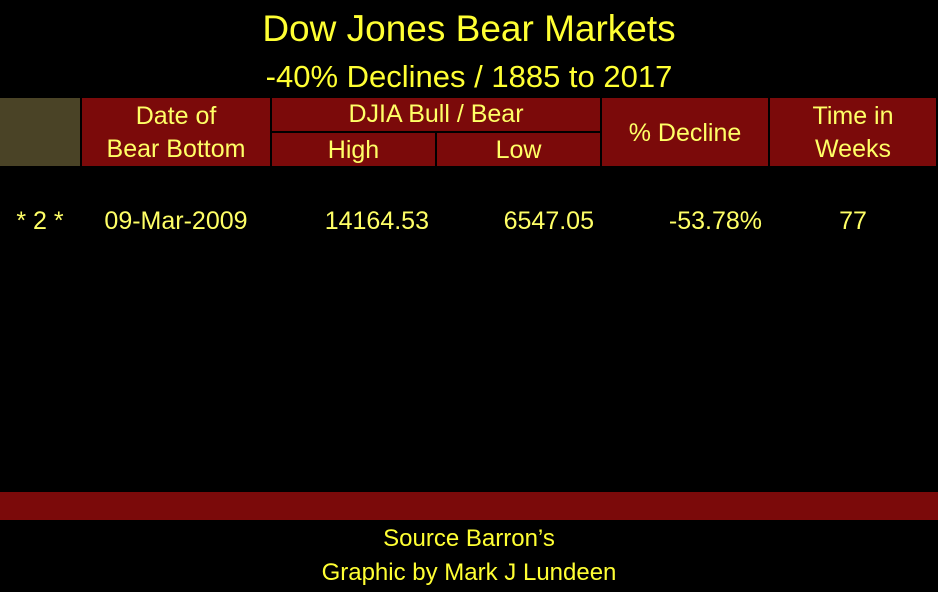 Image resolution: width=944 pixels, height=592 pixels. Describe the element at coordinates (686, 366) in the screenshot. I see `decline-cell: -44.92%` at that location.